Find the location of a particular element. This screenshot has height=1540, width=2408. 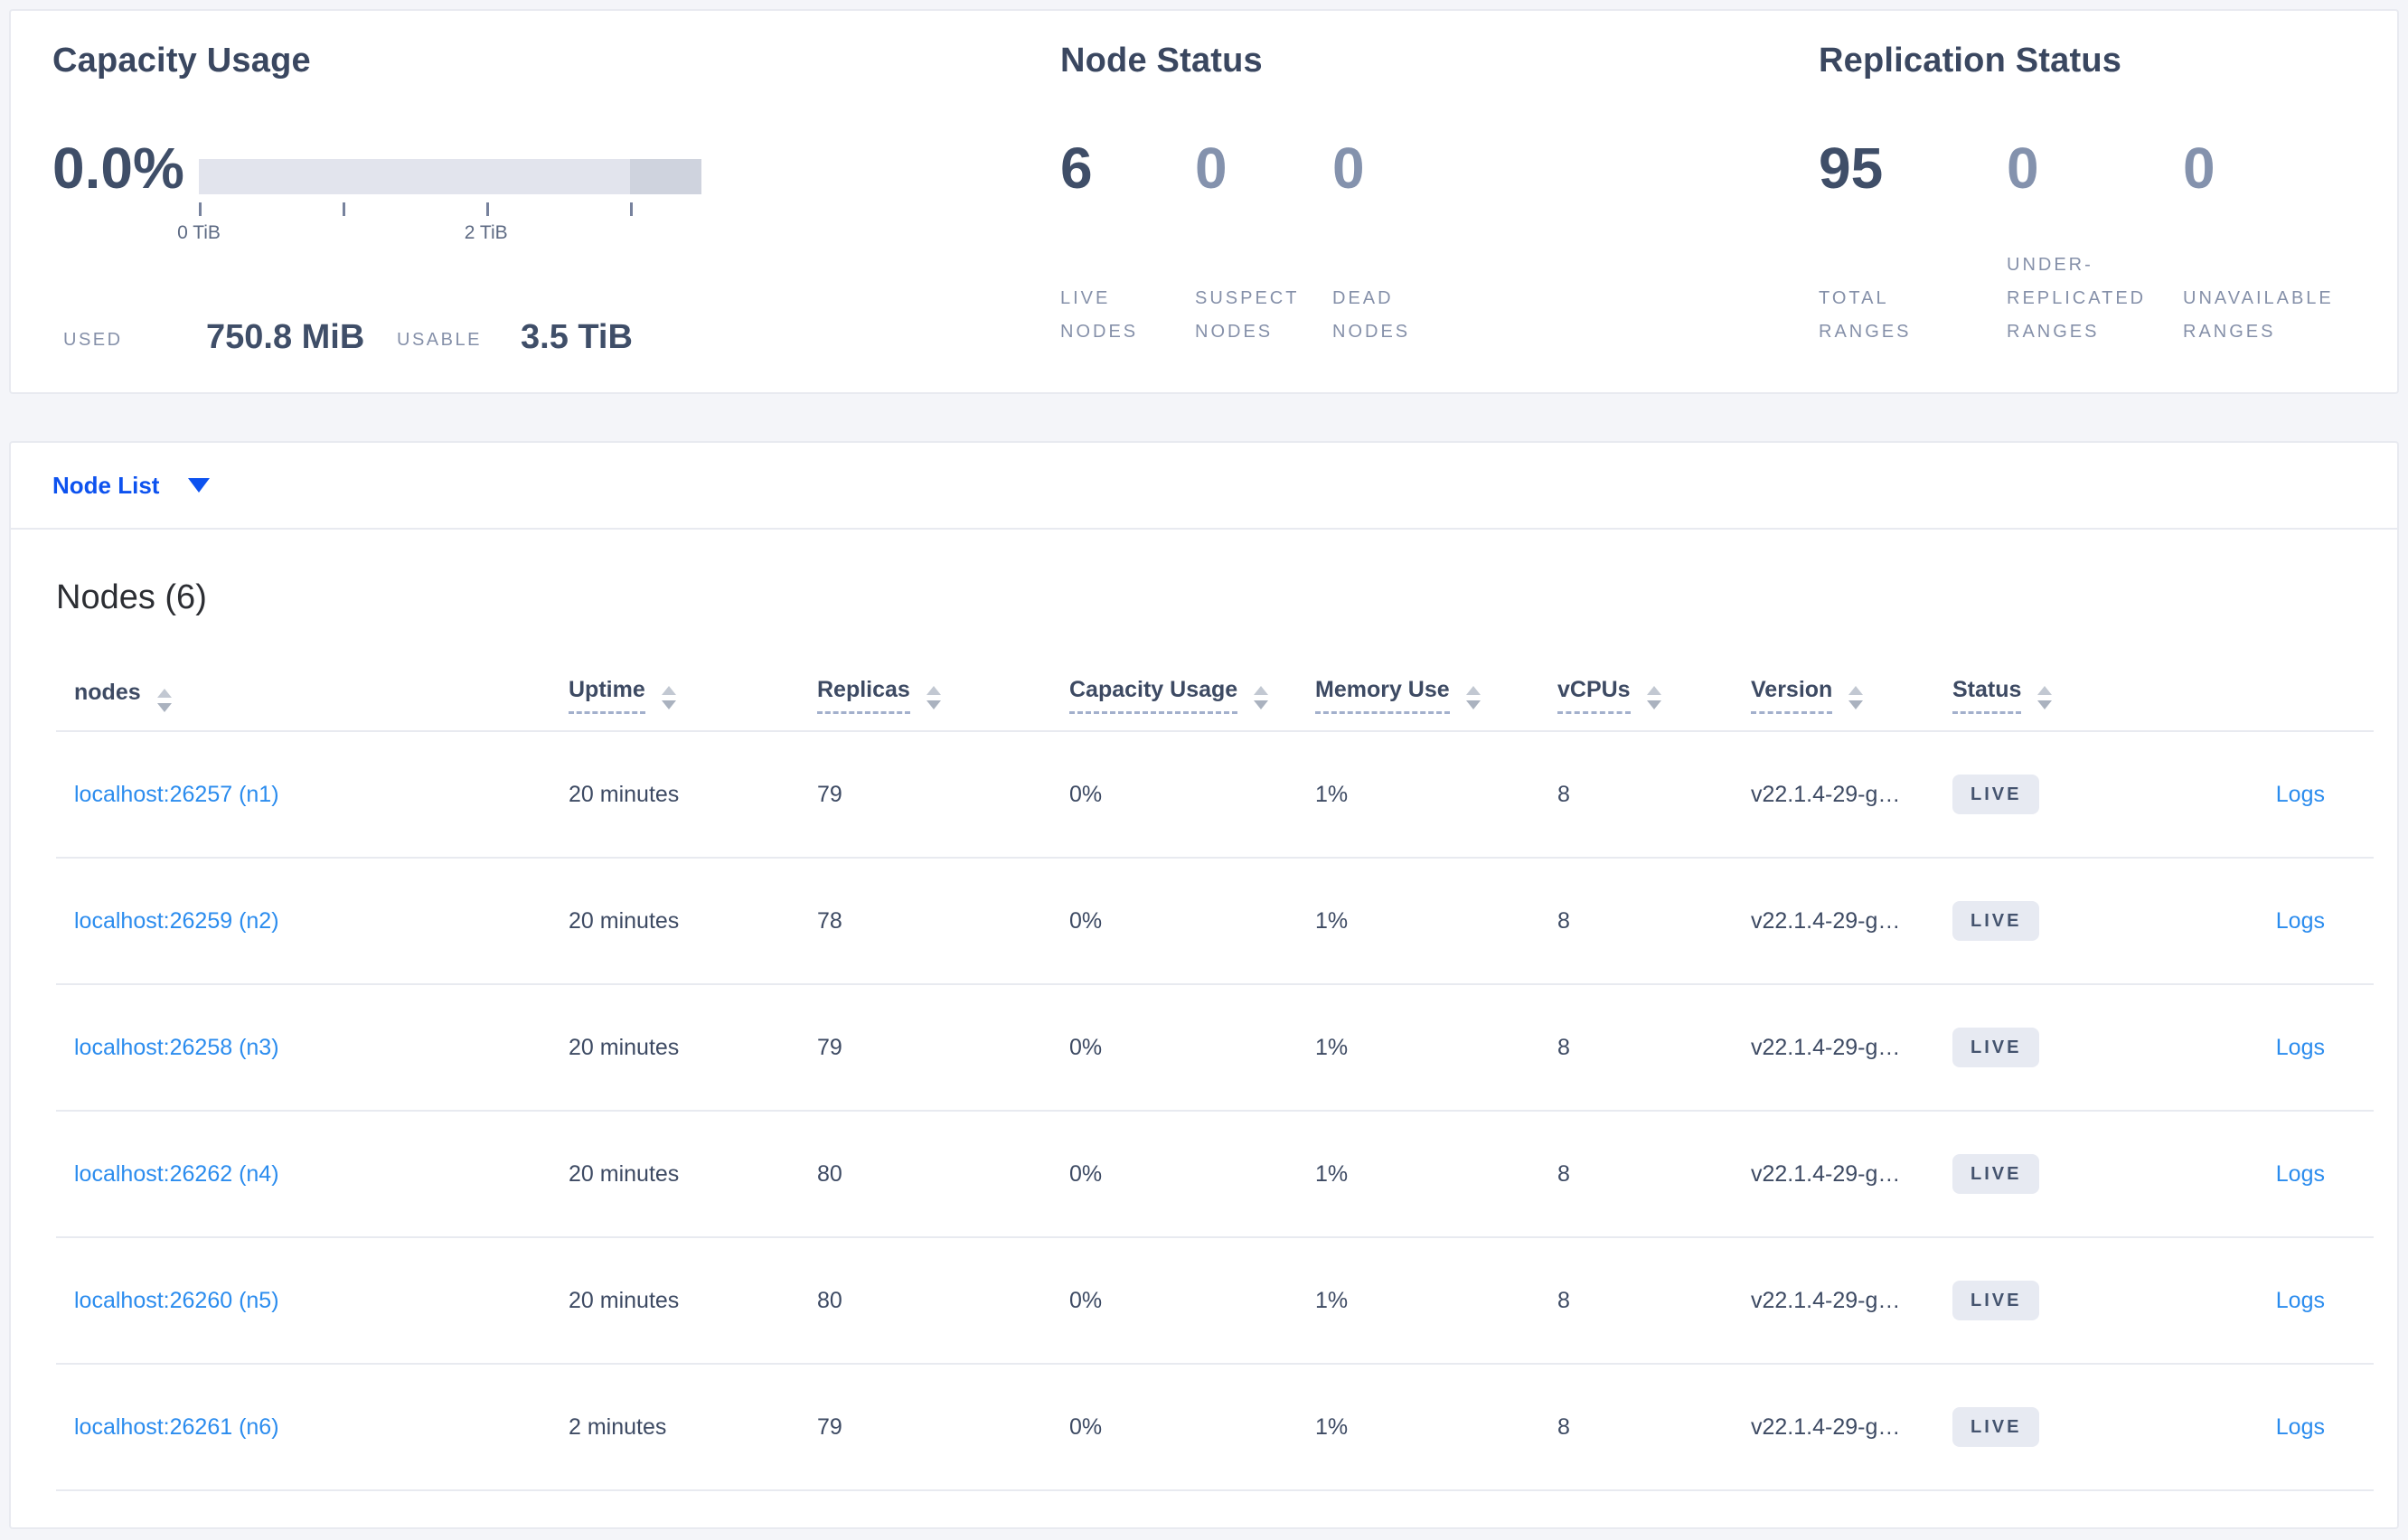

column-header-vcpus: vCPUs is located at coordinates (1654, 696).